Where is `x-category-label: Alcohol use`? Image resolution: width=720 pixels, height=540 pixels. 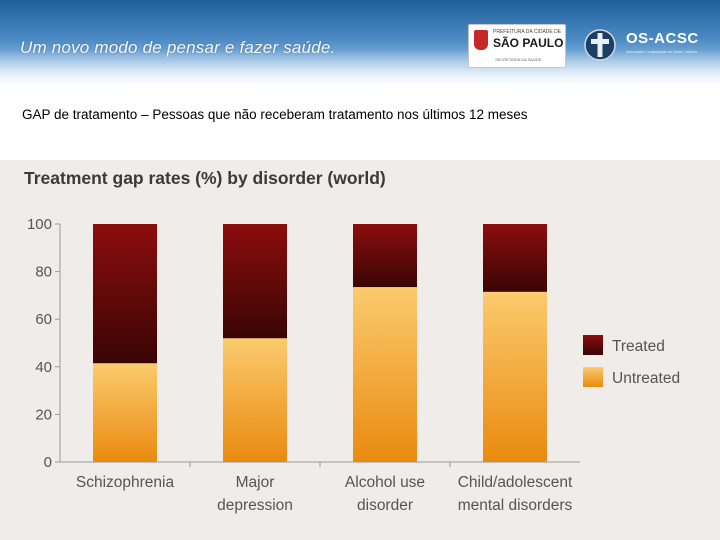
x-category-label: Alcohol use is located at coordinates (385, 482).